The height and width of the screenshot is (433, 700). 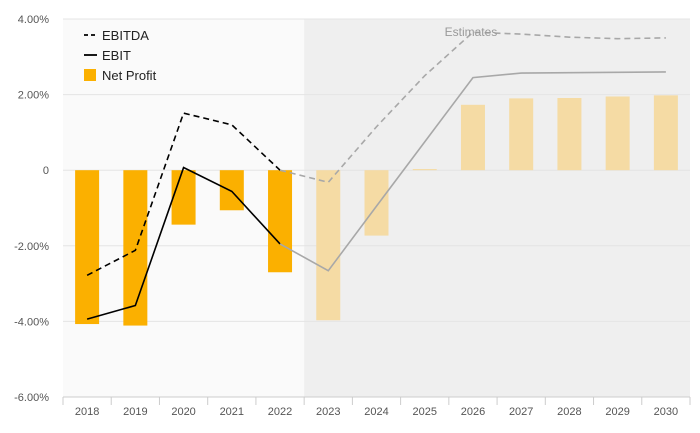 What do you see at coordinates (328, 412) in the screenshot?
I see `x-tick-label: 2023` at bounding box center [328, 412].